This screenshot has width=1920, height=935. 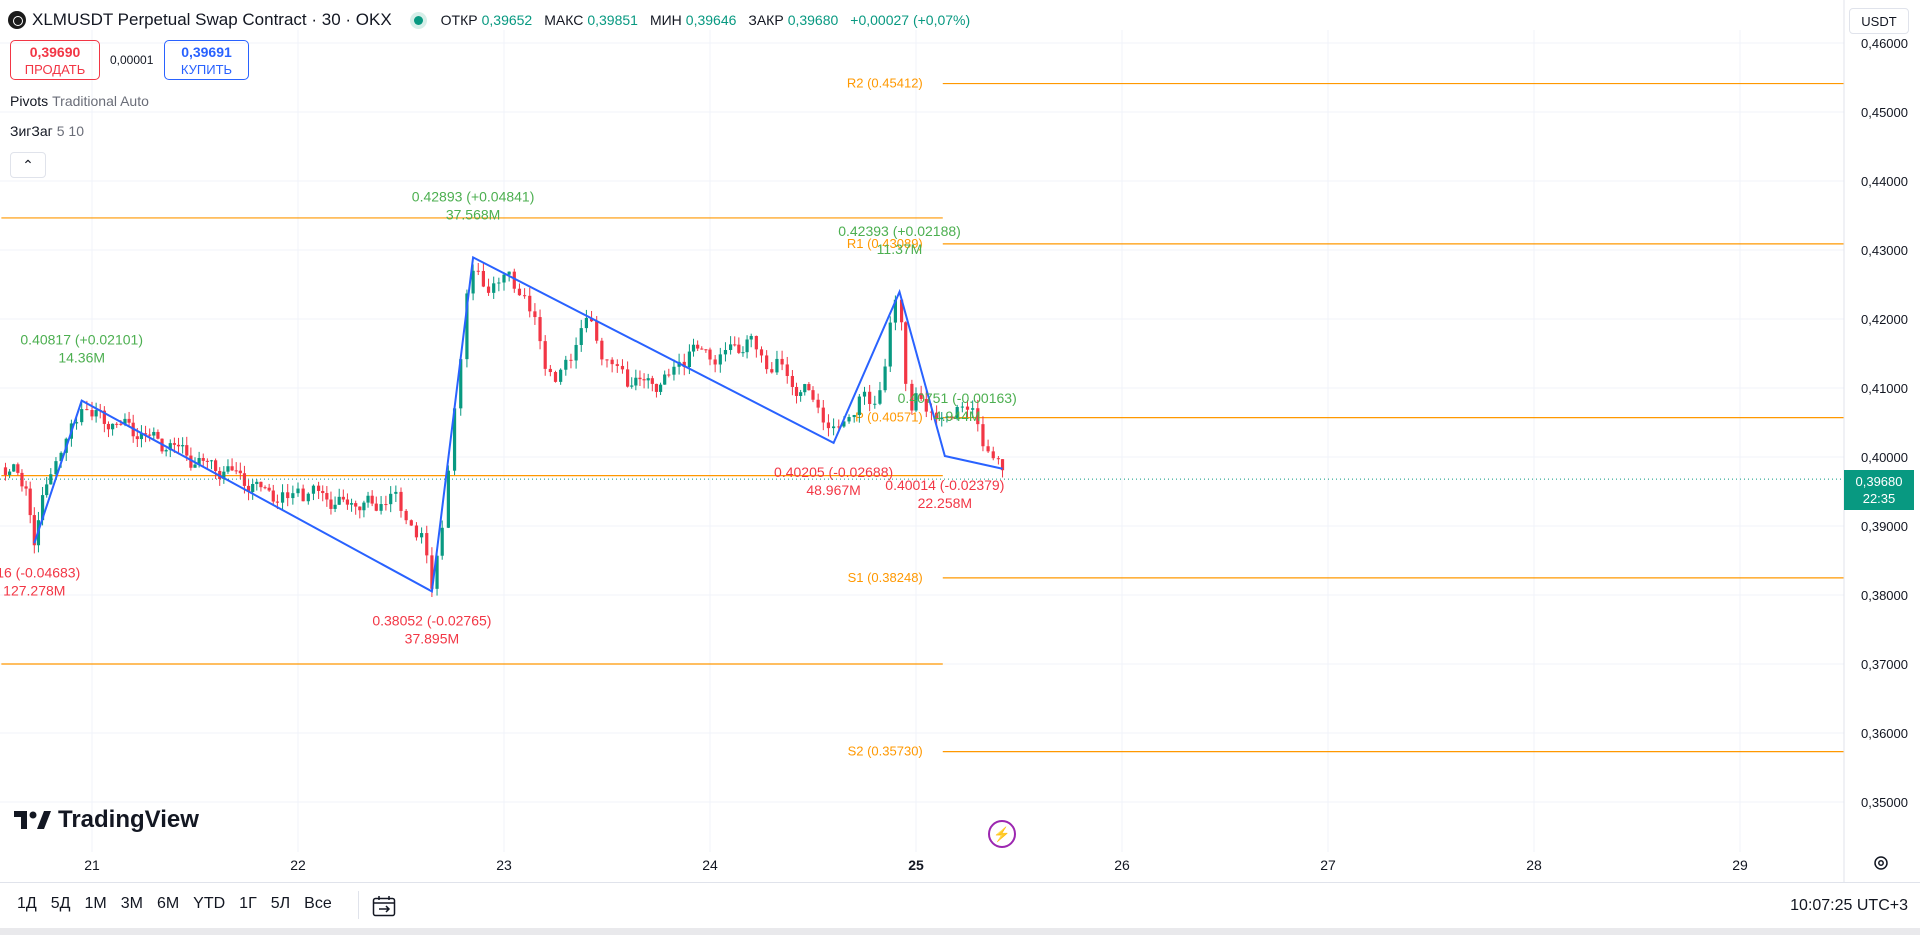 I want to click on chevron-up-icon: ⌃, so click(x=28, y=165).